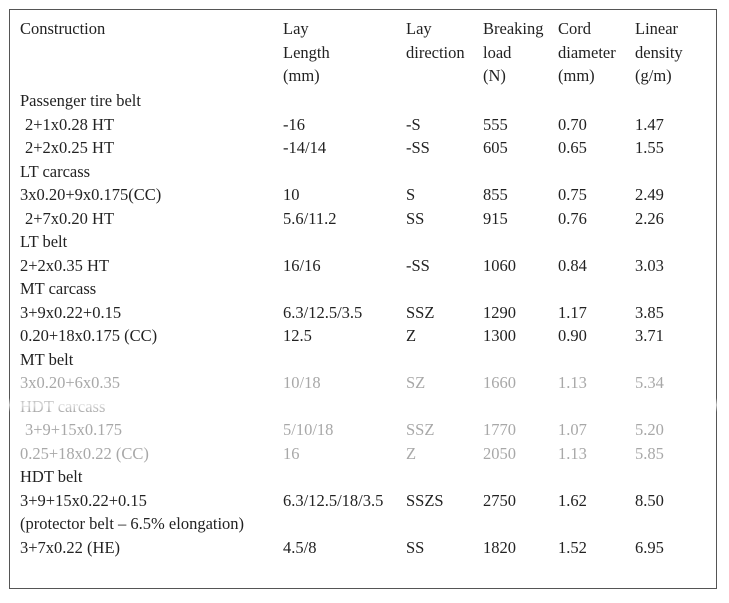 This screenshot has width=729, height=603. What do you see at coordinates (305, 147) in the screenshot?
I see `cell-lay-length: -14/14` at bounding box center [305, 147].